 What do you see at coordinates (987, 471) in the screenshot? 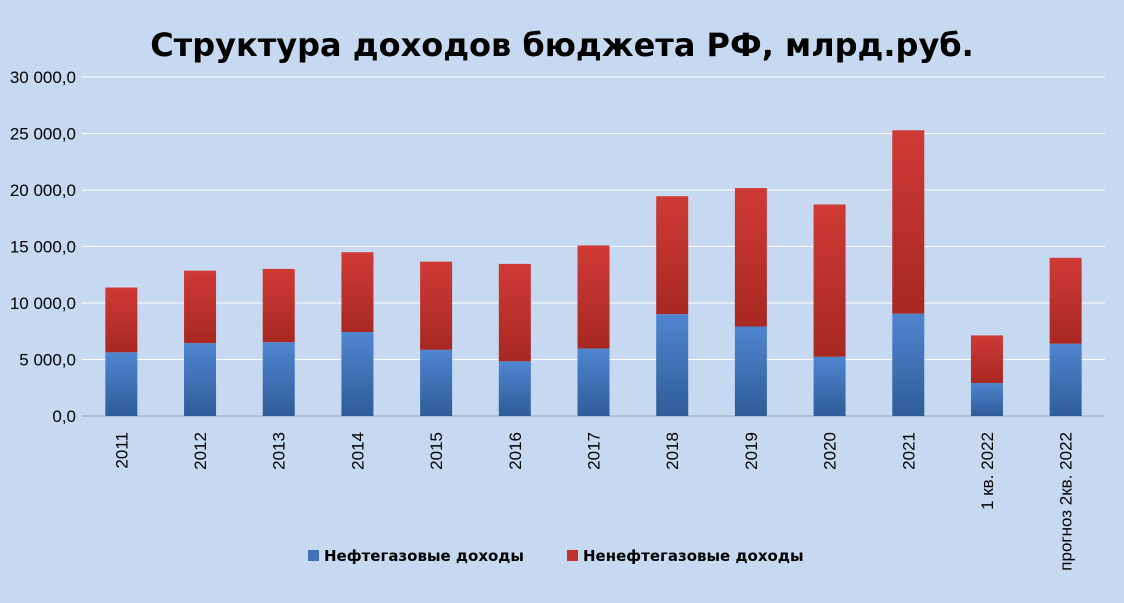
I see `x-tick-label: 1 кв. 2022` at bounding box center [987, 471].